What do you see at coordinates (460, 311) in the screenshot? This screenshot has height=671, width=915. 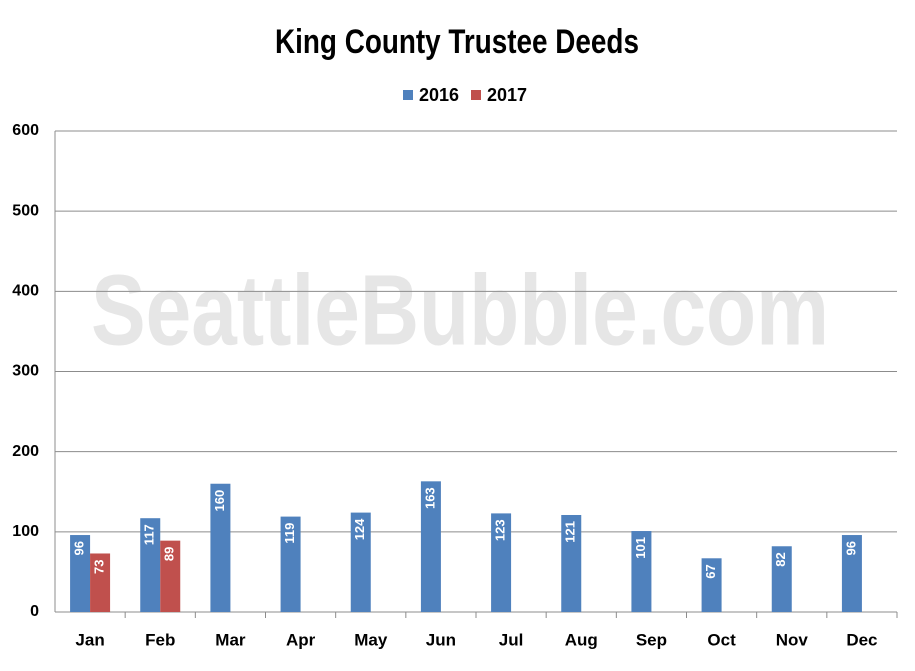 I see `watermark: SeattleBubble.com` at bounding box center [460, 311].